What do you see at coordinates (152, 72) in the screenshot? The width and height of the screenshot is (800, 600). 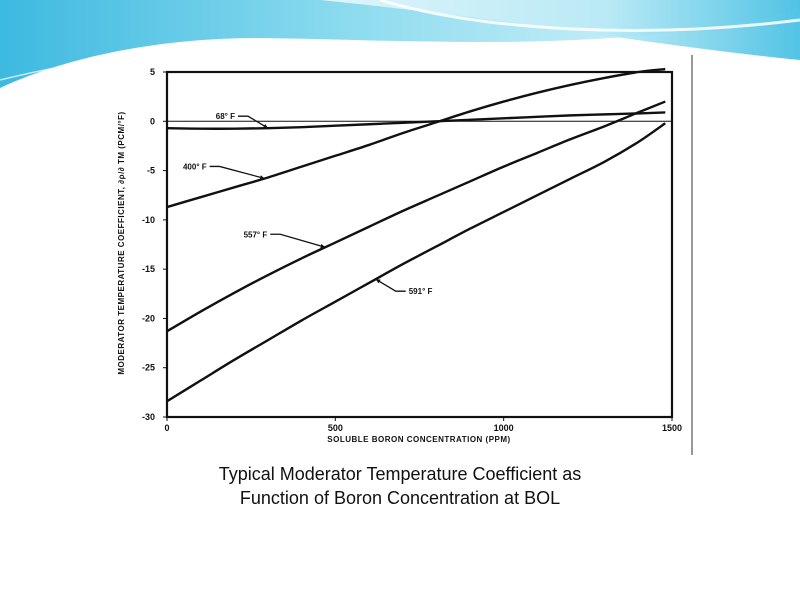 I see `y-tick-label: 5` at bounding box center [152, 72].